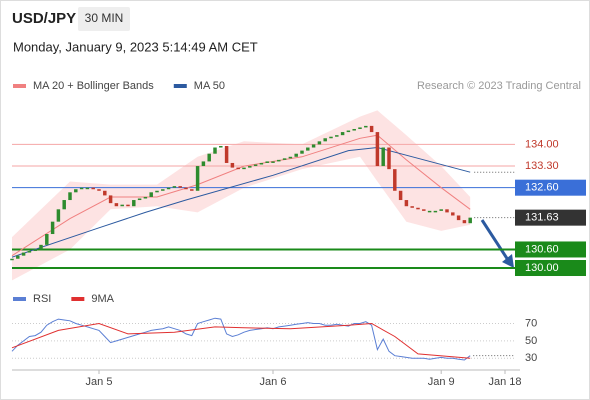 The height and width of the screenshot is (400, 590). What do you see at coordinates (531, 358) in the screenshot?
I see `y-tick-label: 30` at bounding box center [531, 358].